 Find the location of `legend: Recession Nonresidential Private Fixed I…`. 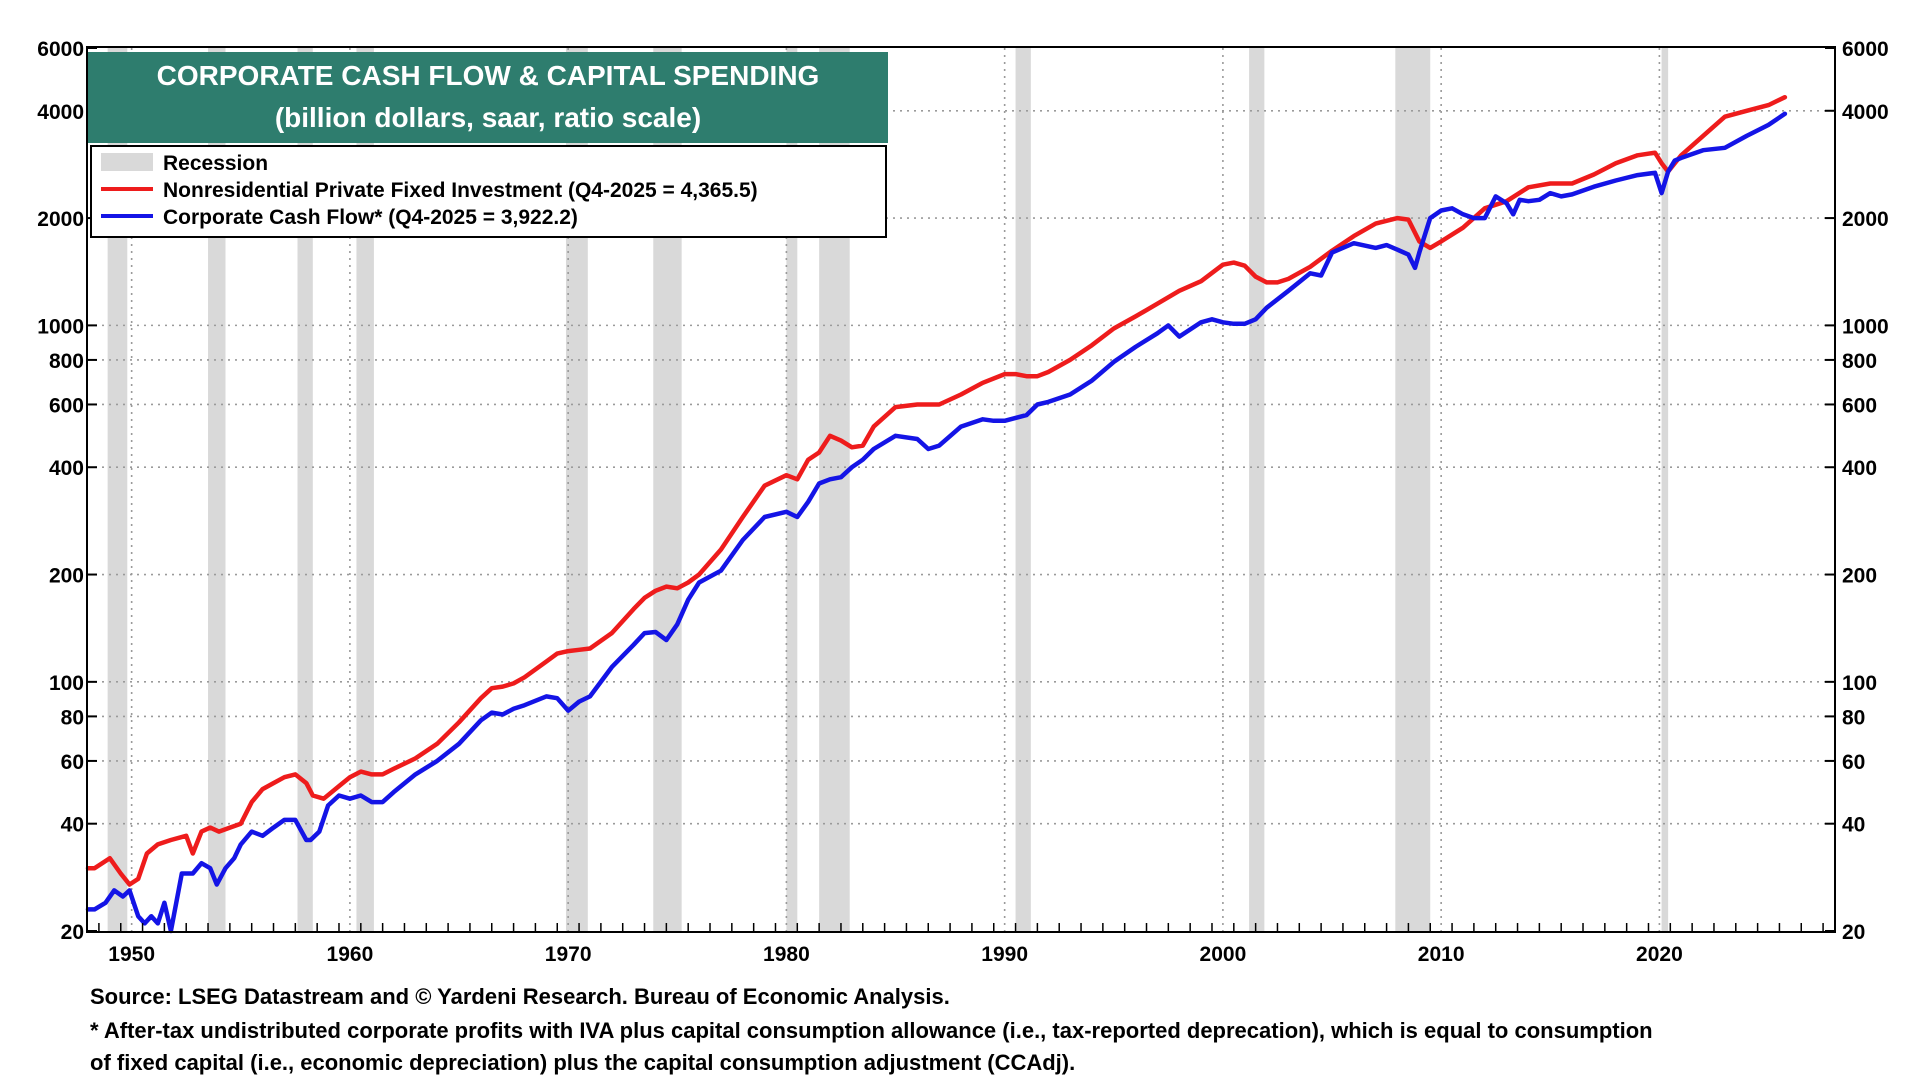

legend: Recession Nonresidential Private Fixed I… is located at coordinates (488, 191).